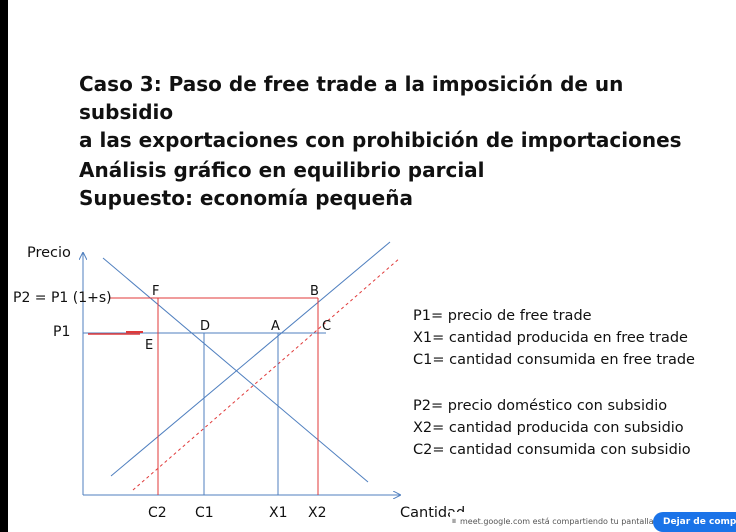 The height and width of the screenshot is (532, 736). Describe the element at coordinates (540, 406) in the screenshot. I see `legend-item: P2= precio doméstico con subsidio` at that location.